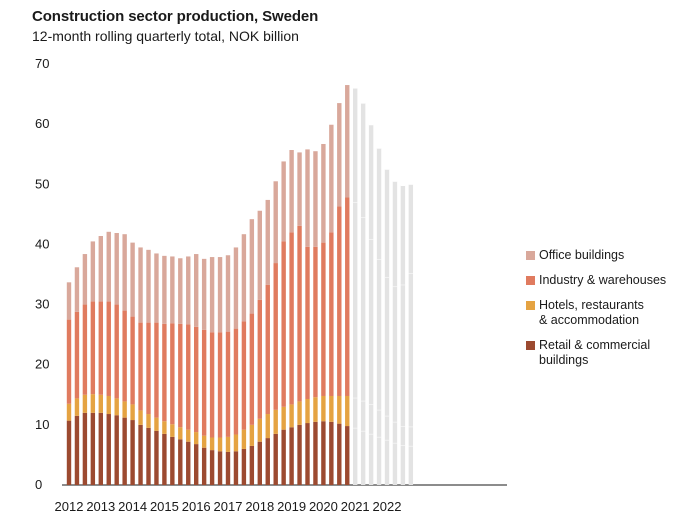 The image size is (689, 522). What do you see at coordinates (42, 424) in the screenshot?
I see `y-tick-label: 10` at bounding box center [42, 424].